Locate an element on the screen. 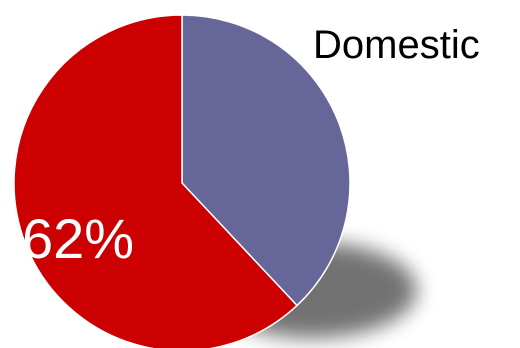 The width and height of the screenshot is (520, 348). pie-labels: 62% is located at coordinates (78, 238).